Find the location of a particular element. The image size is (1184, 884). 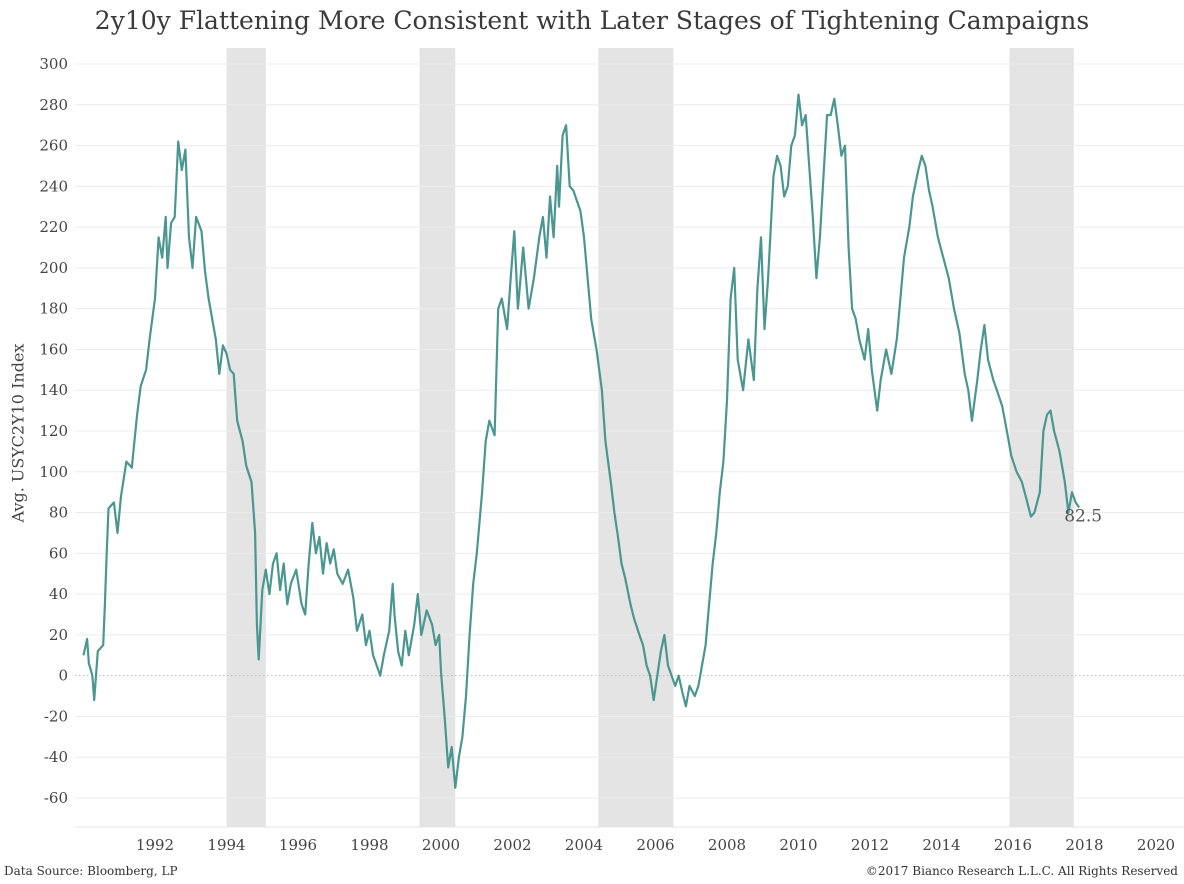

x-tick-label: 1994 is located at coordinates (226, 845).